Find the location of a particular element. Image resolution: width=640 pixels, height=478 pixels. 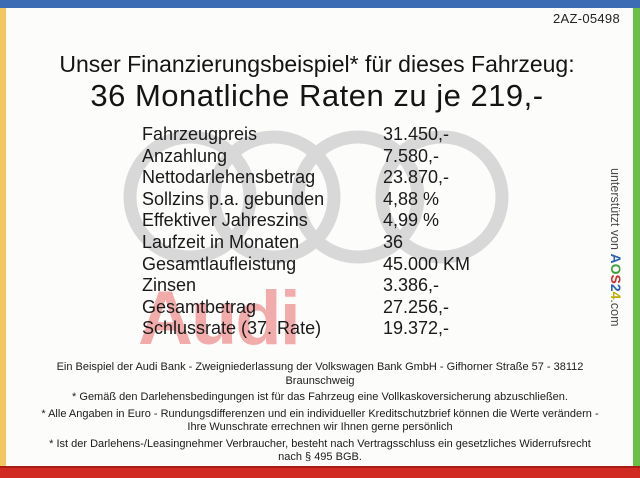

aos24-logo-letter: S is located at coordinates (616, 279).